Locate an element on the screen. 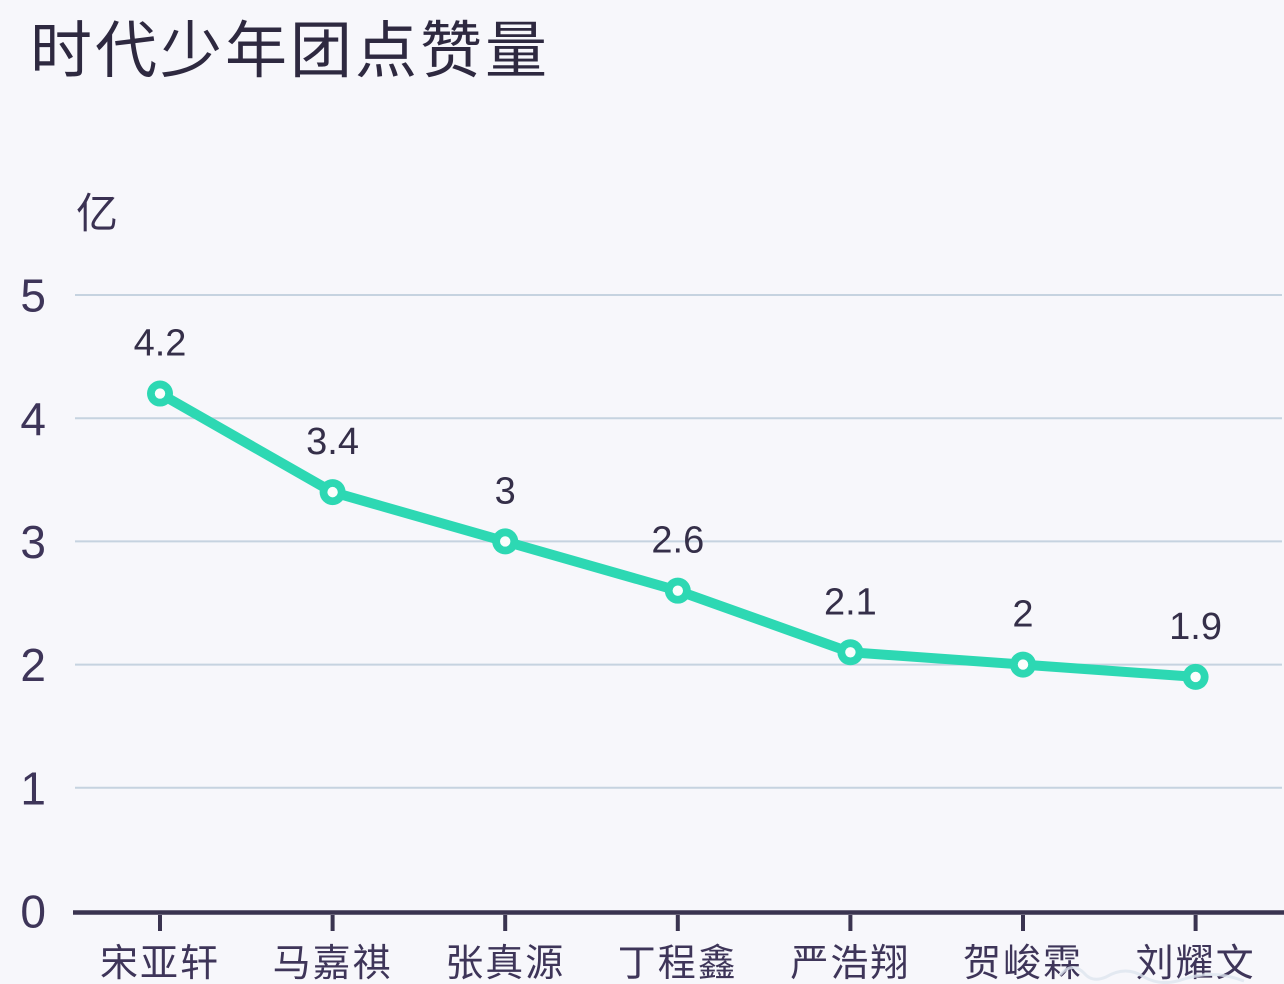 The image size is (1284, 984). y-tick-label: 1 is located at coordinates (33, 788).